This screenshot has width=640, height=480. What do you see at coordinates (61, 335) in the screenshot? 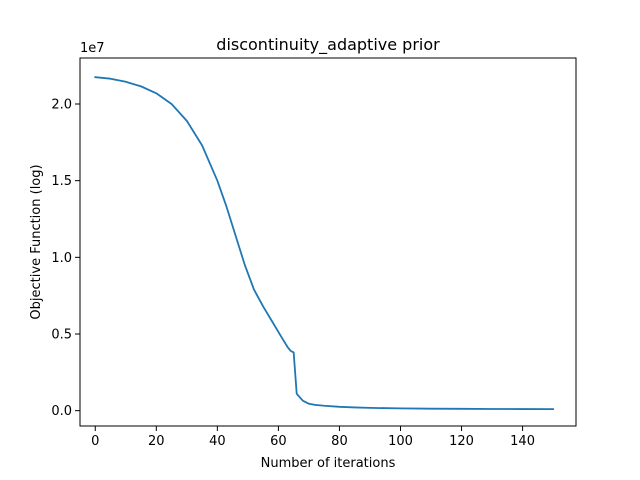
I see `y-tick-label: 0.5` at bounding box center [61, 335].